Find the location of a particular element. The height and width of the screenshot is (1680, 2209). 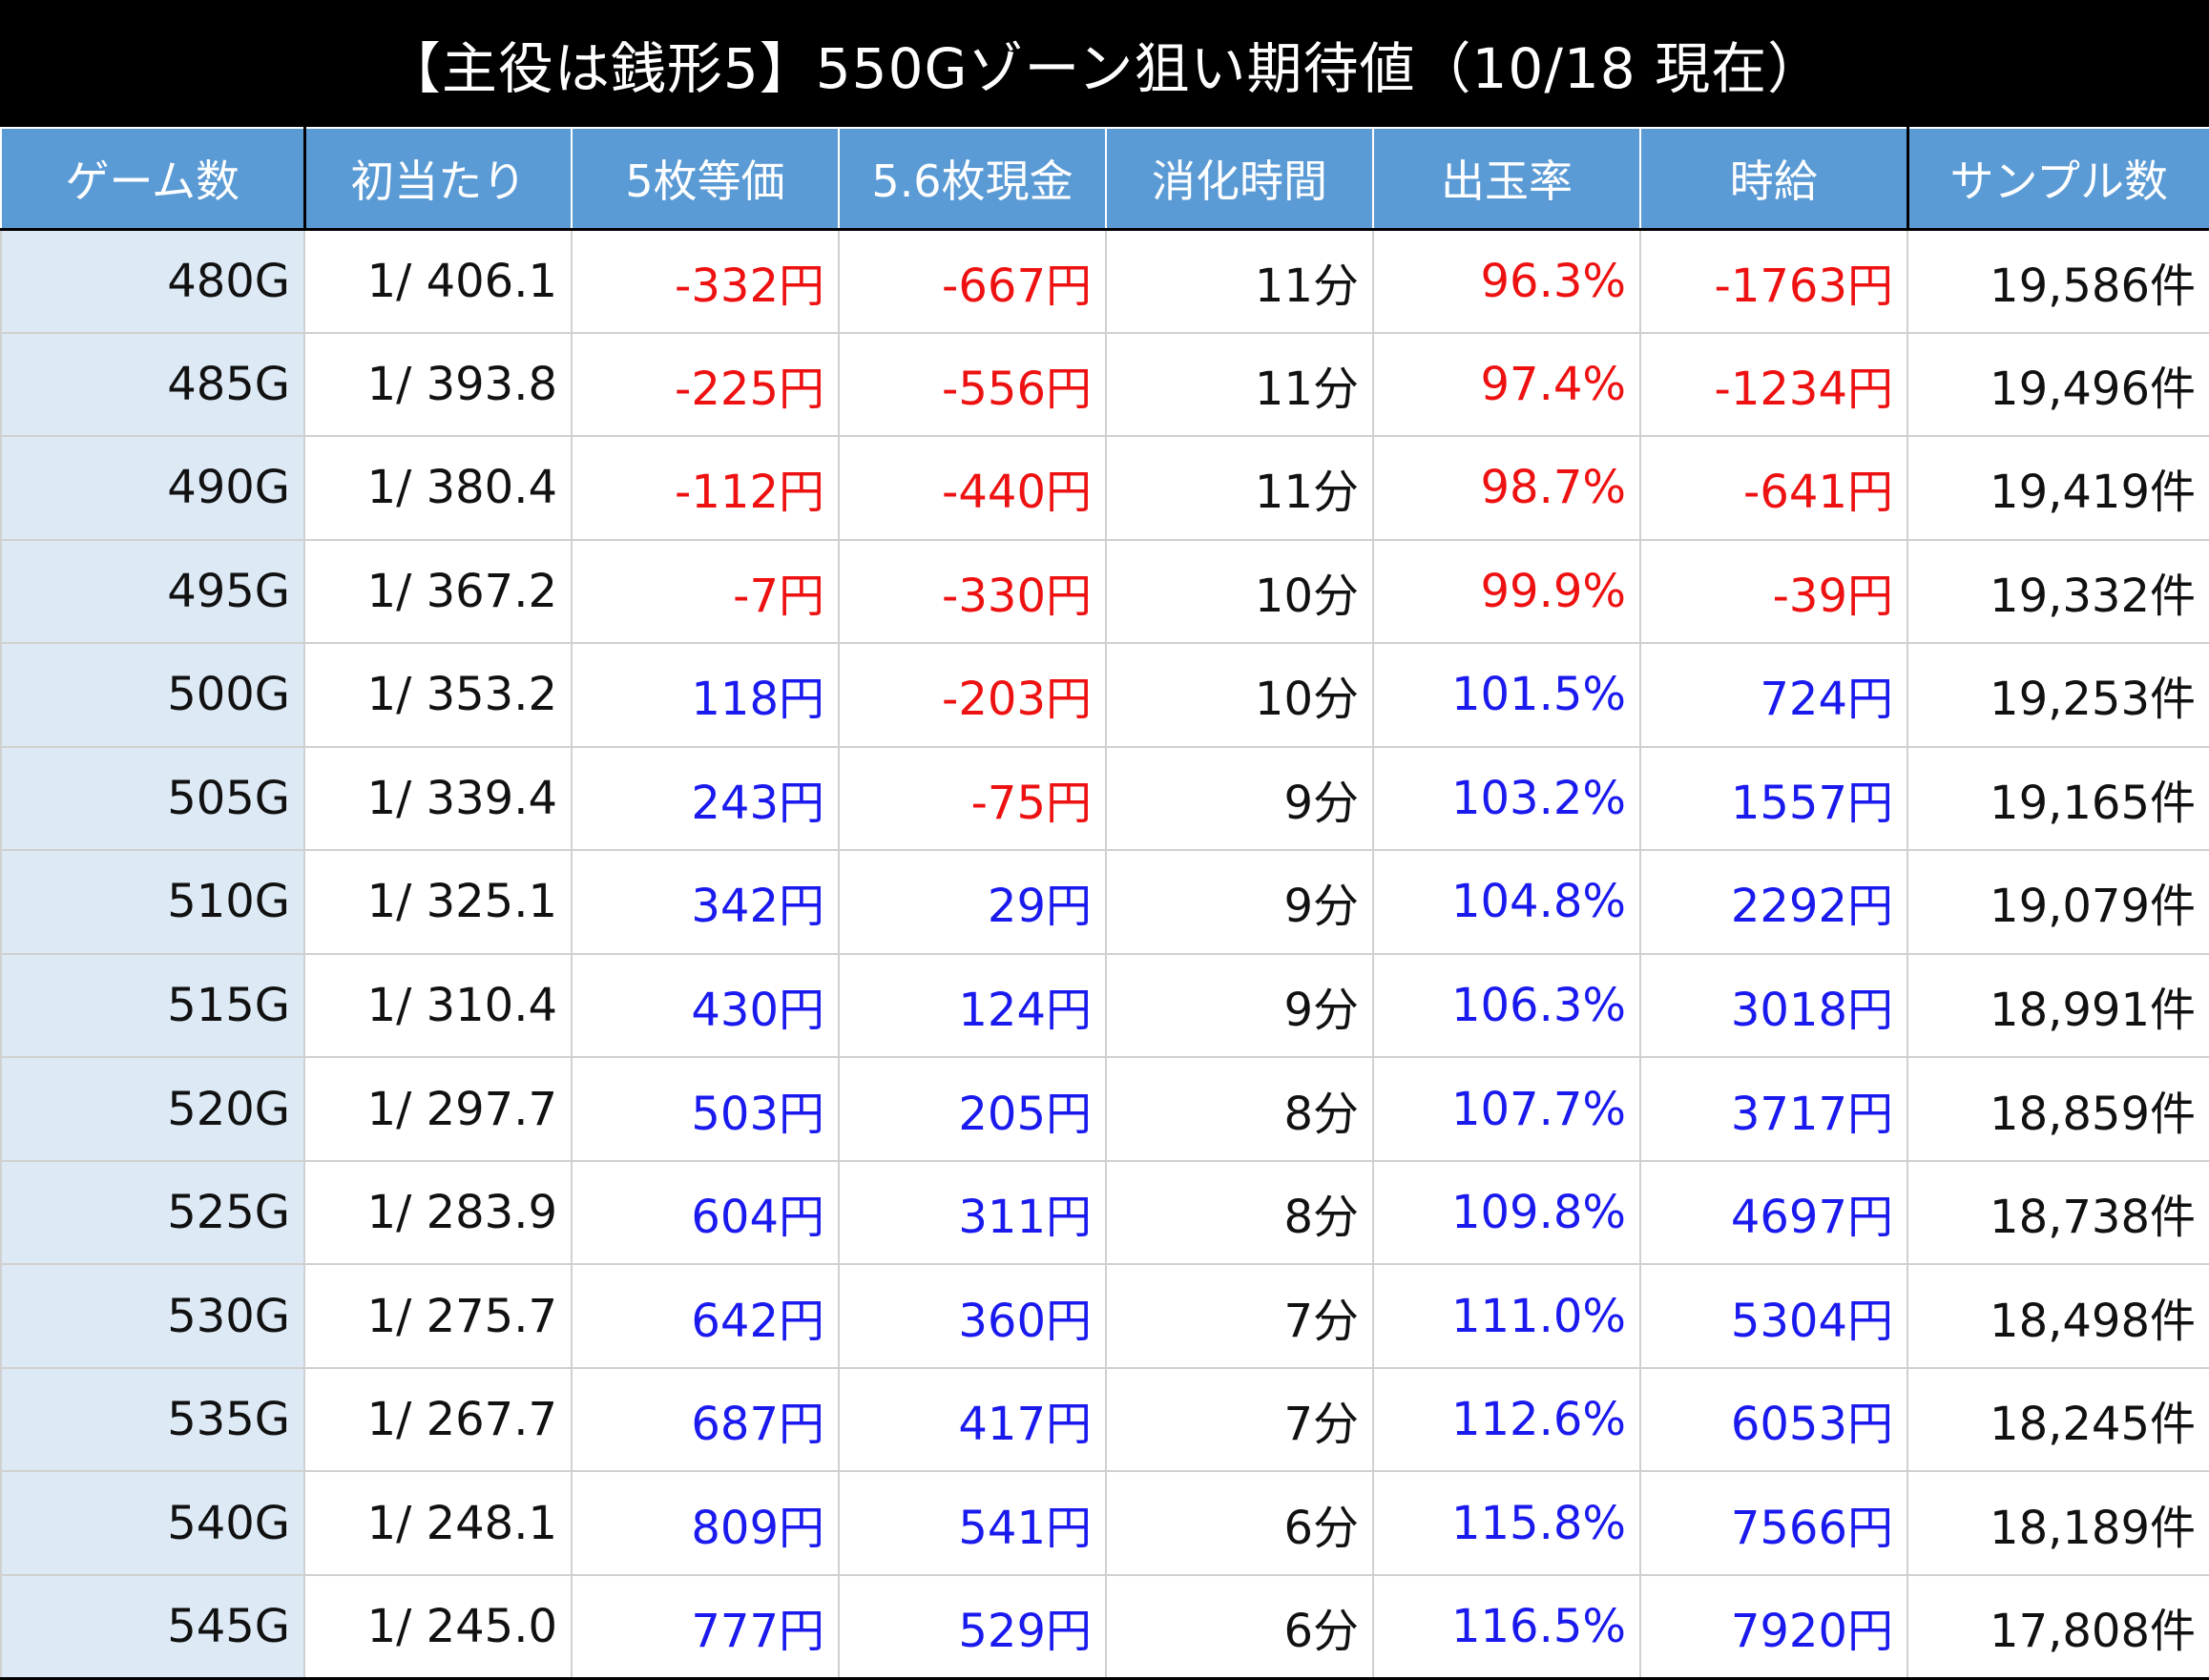

table-row: 520G 1/ 297.7 503円 205円 8分 107.7% 3717円 18,859件 is located at coordinates (1104, 1109).